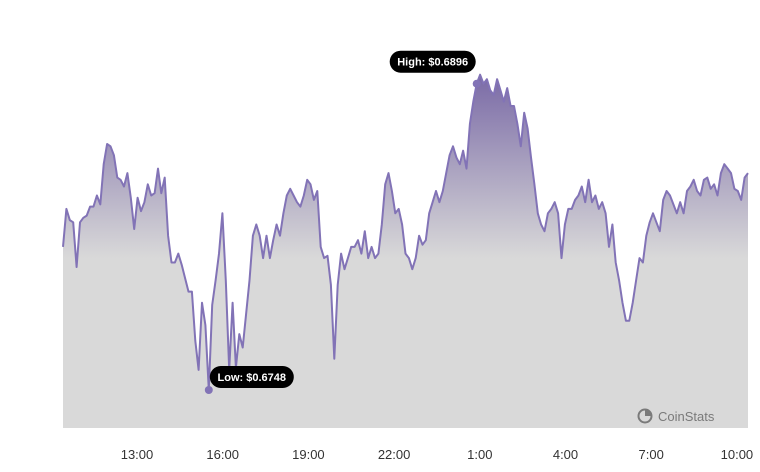 This screenshot has width=760, height=472. I want to click on coinstats-logo-icon, so click(645, 416).